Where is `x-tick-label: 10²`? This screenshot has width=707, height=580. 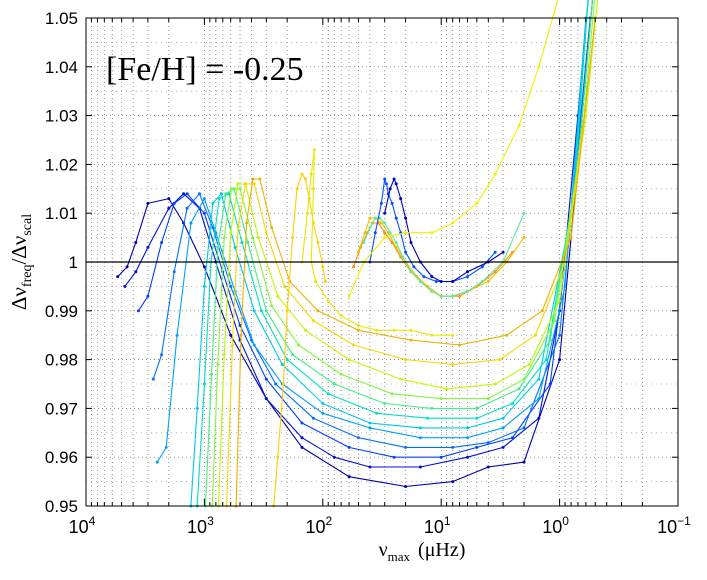 x-tick-label: 10² is located at coordinates (318, 525).